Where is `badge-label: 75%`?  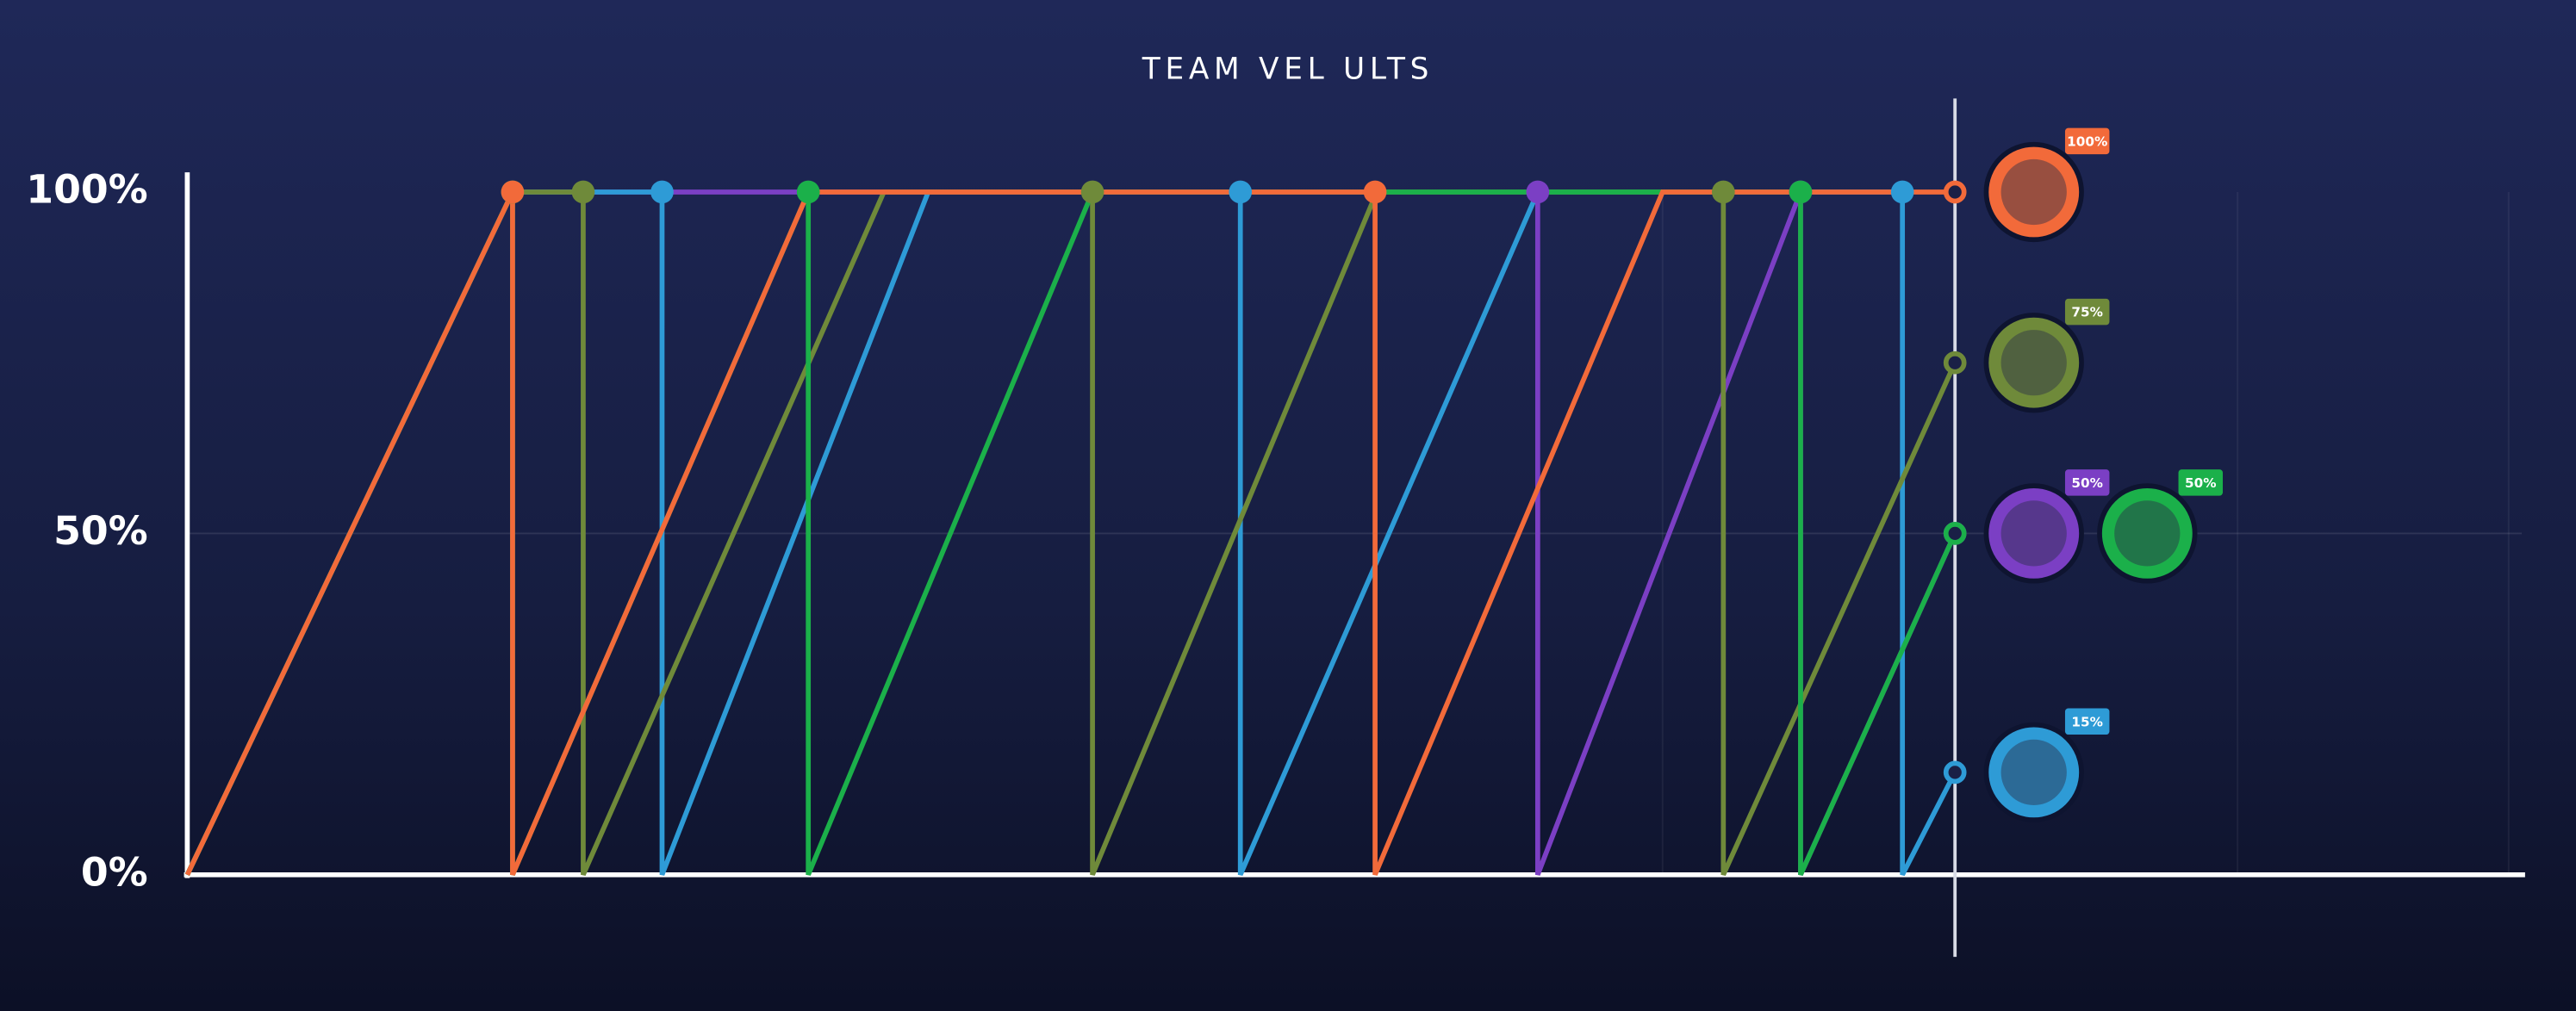 badge-label: 75% is located at coordinates (2087, 312).